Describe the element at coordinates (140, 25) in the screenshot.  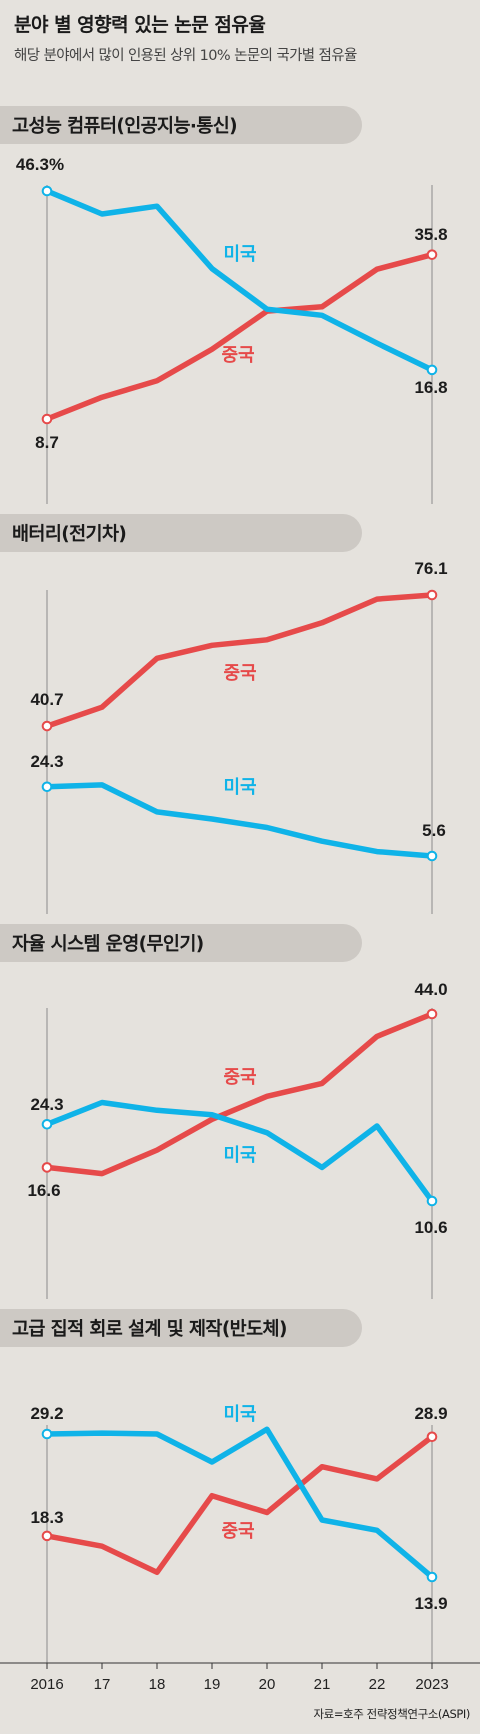
I see `chart-title: 분야 별 영향력 있는 논문 점유율` at that location.